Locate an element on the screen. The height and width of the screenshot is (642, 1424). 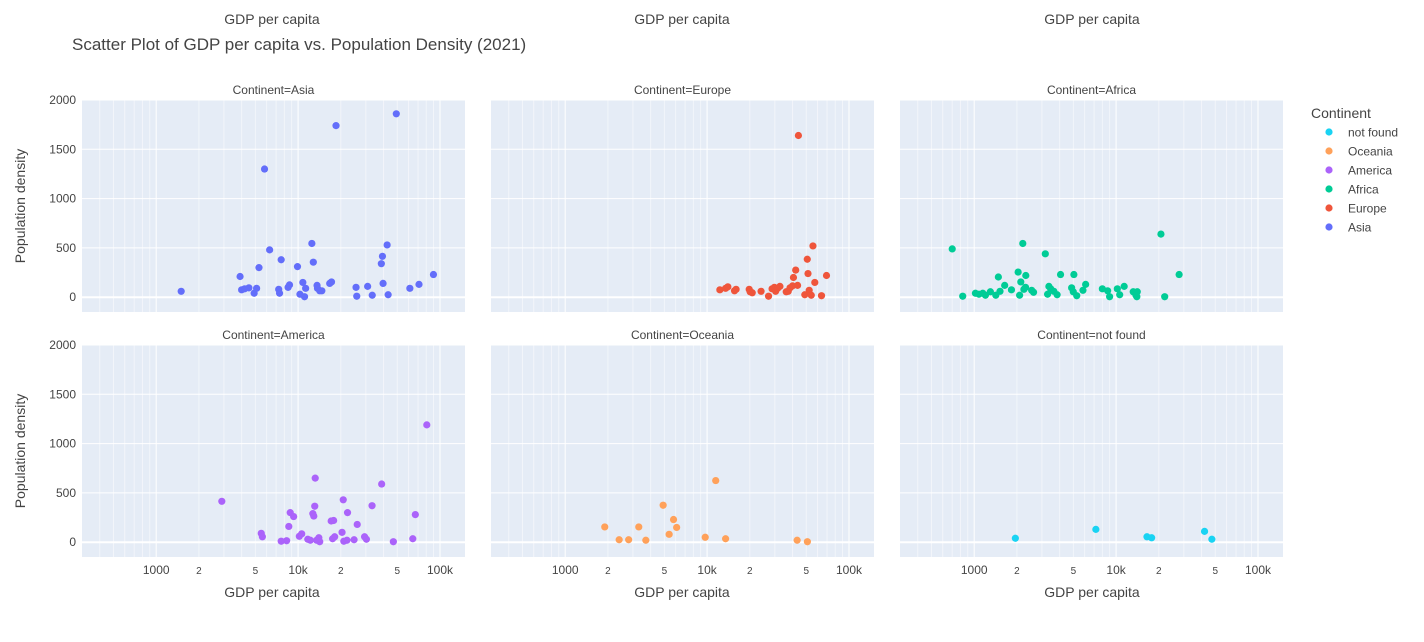
legend-item: Africa is located at coordinates (1352, 190).